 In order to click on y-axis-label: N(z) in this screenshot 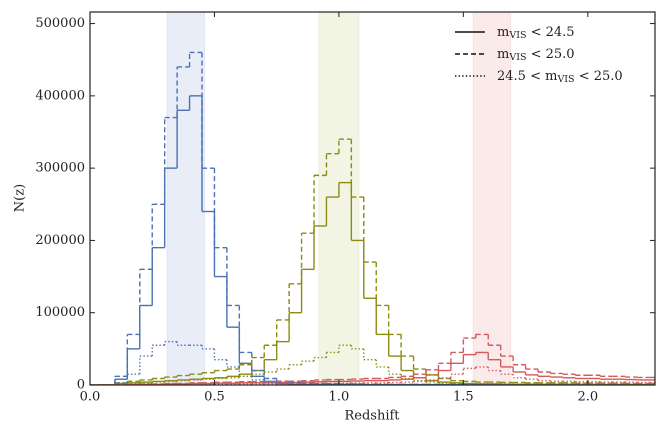, I will do `click(20, 198)`.